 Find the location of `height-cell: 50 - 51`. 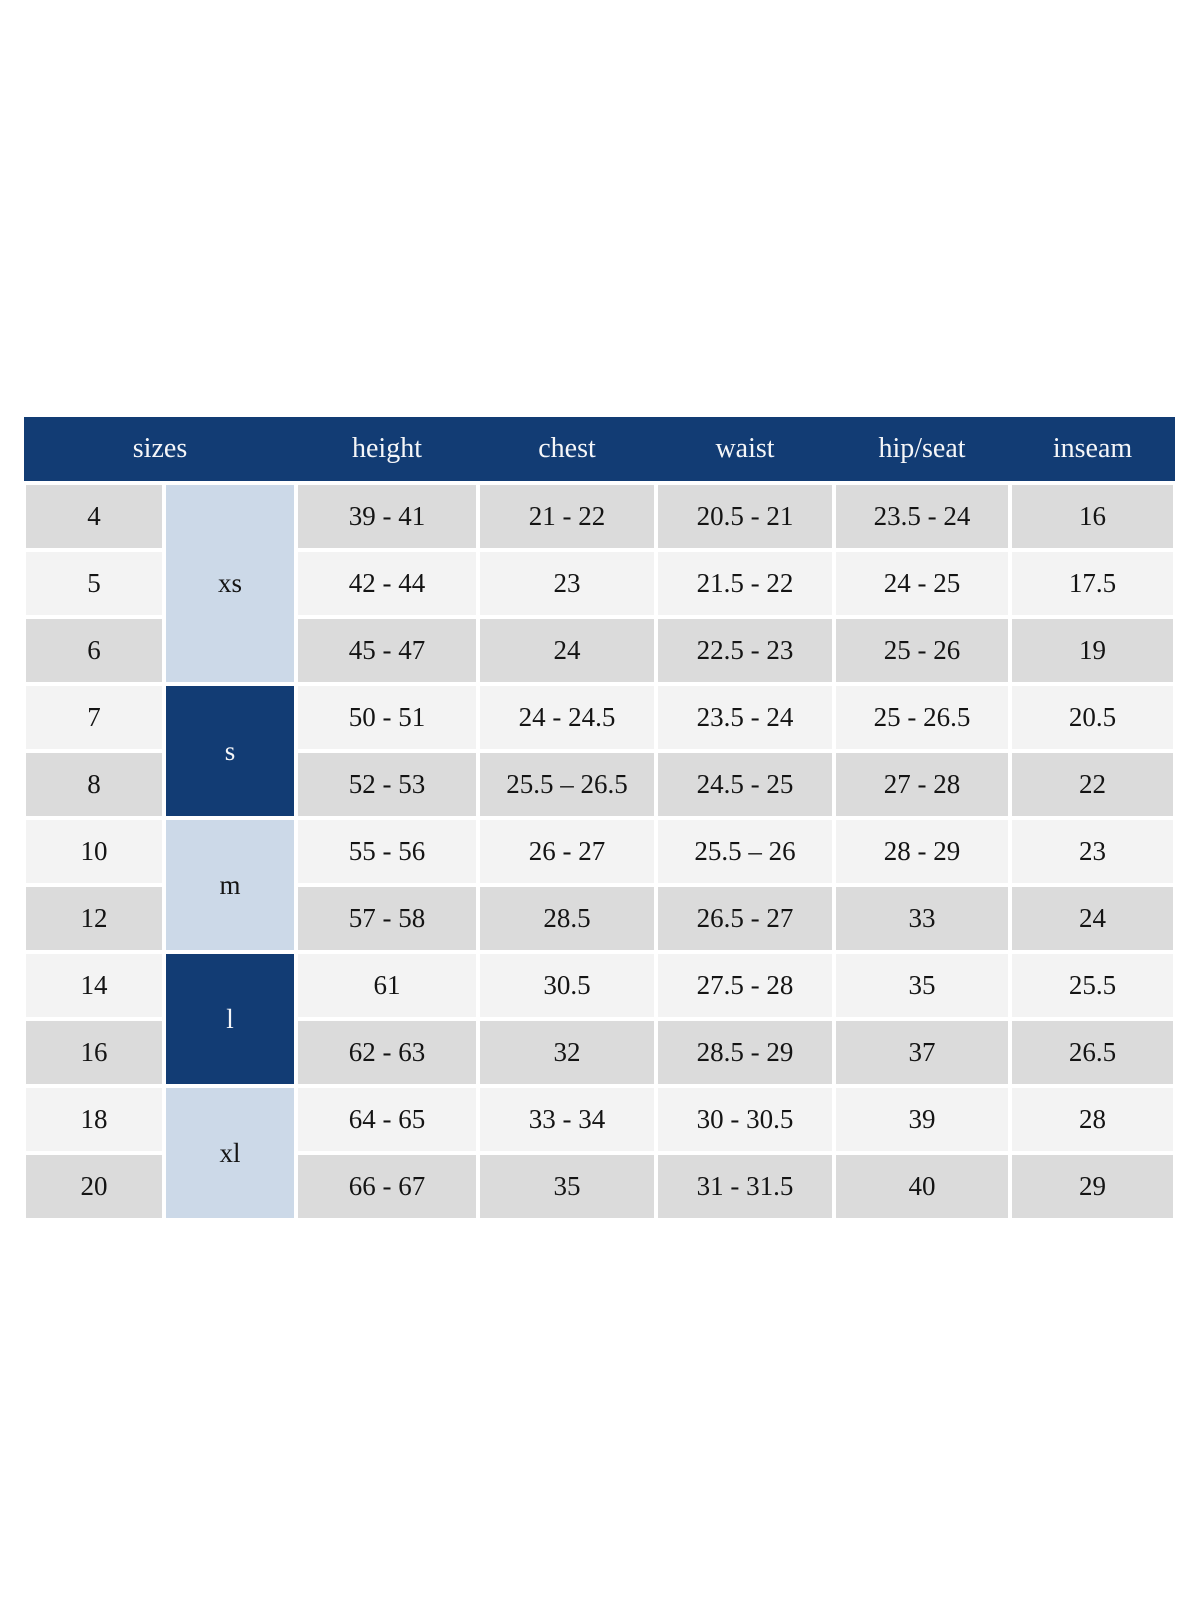

height-cell: 50 - 51 is located at coordinates (387, 717).